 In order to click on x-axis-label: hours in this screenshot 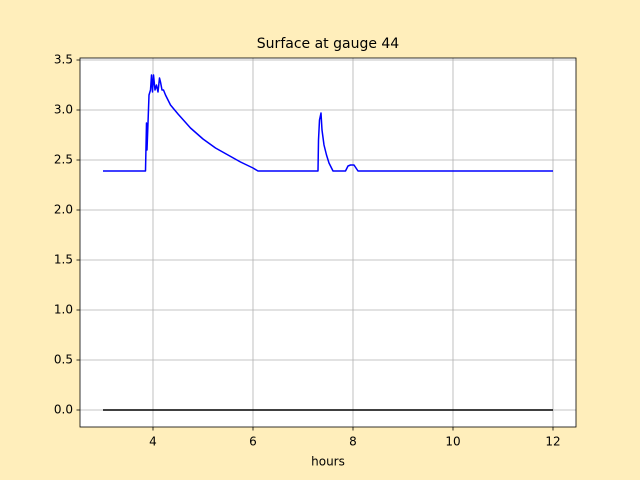, I will do `click(328, 462)`.